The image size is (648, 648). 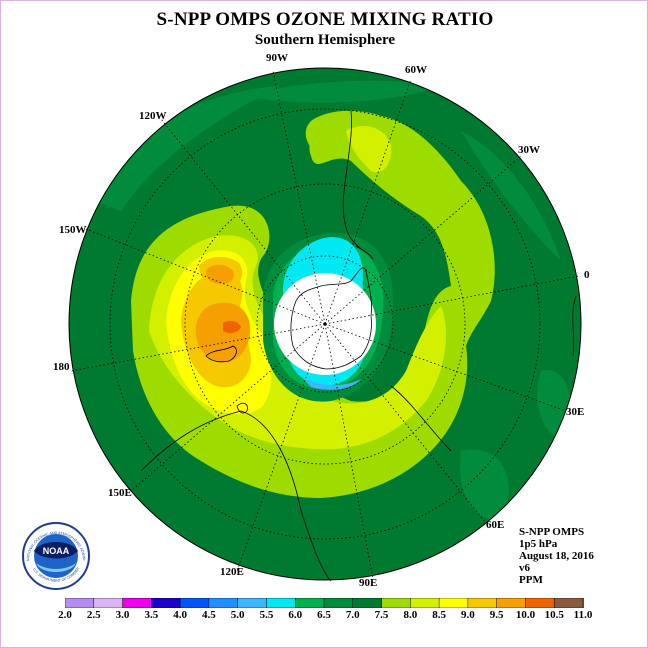 I want to click on meridian-60e, so click(x=405, y=423).